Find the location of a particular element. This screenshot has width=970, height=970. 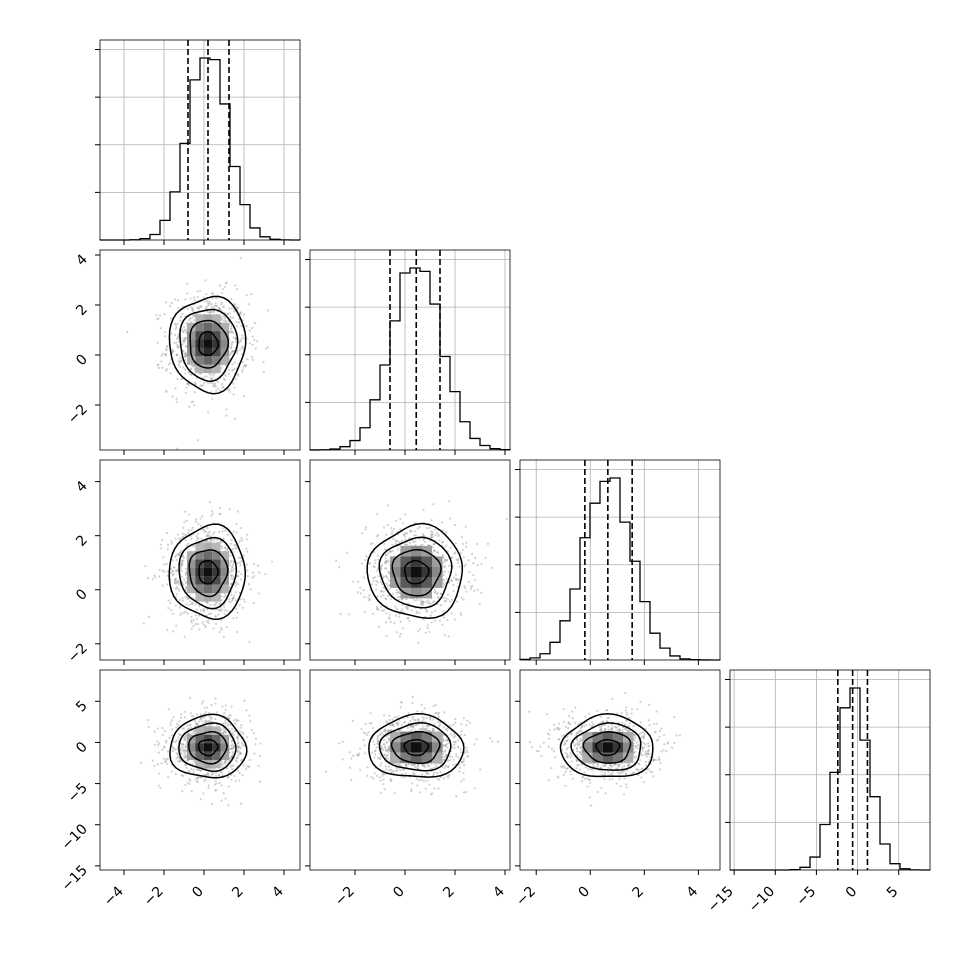

panel-plot-area is located at coordinates (198, 353).